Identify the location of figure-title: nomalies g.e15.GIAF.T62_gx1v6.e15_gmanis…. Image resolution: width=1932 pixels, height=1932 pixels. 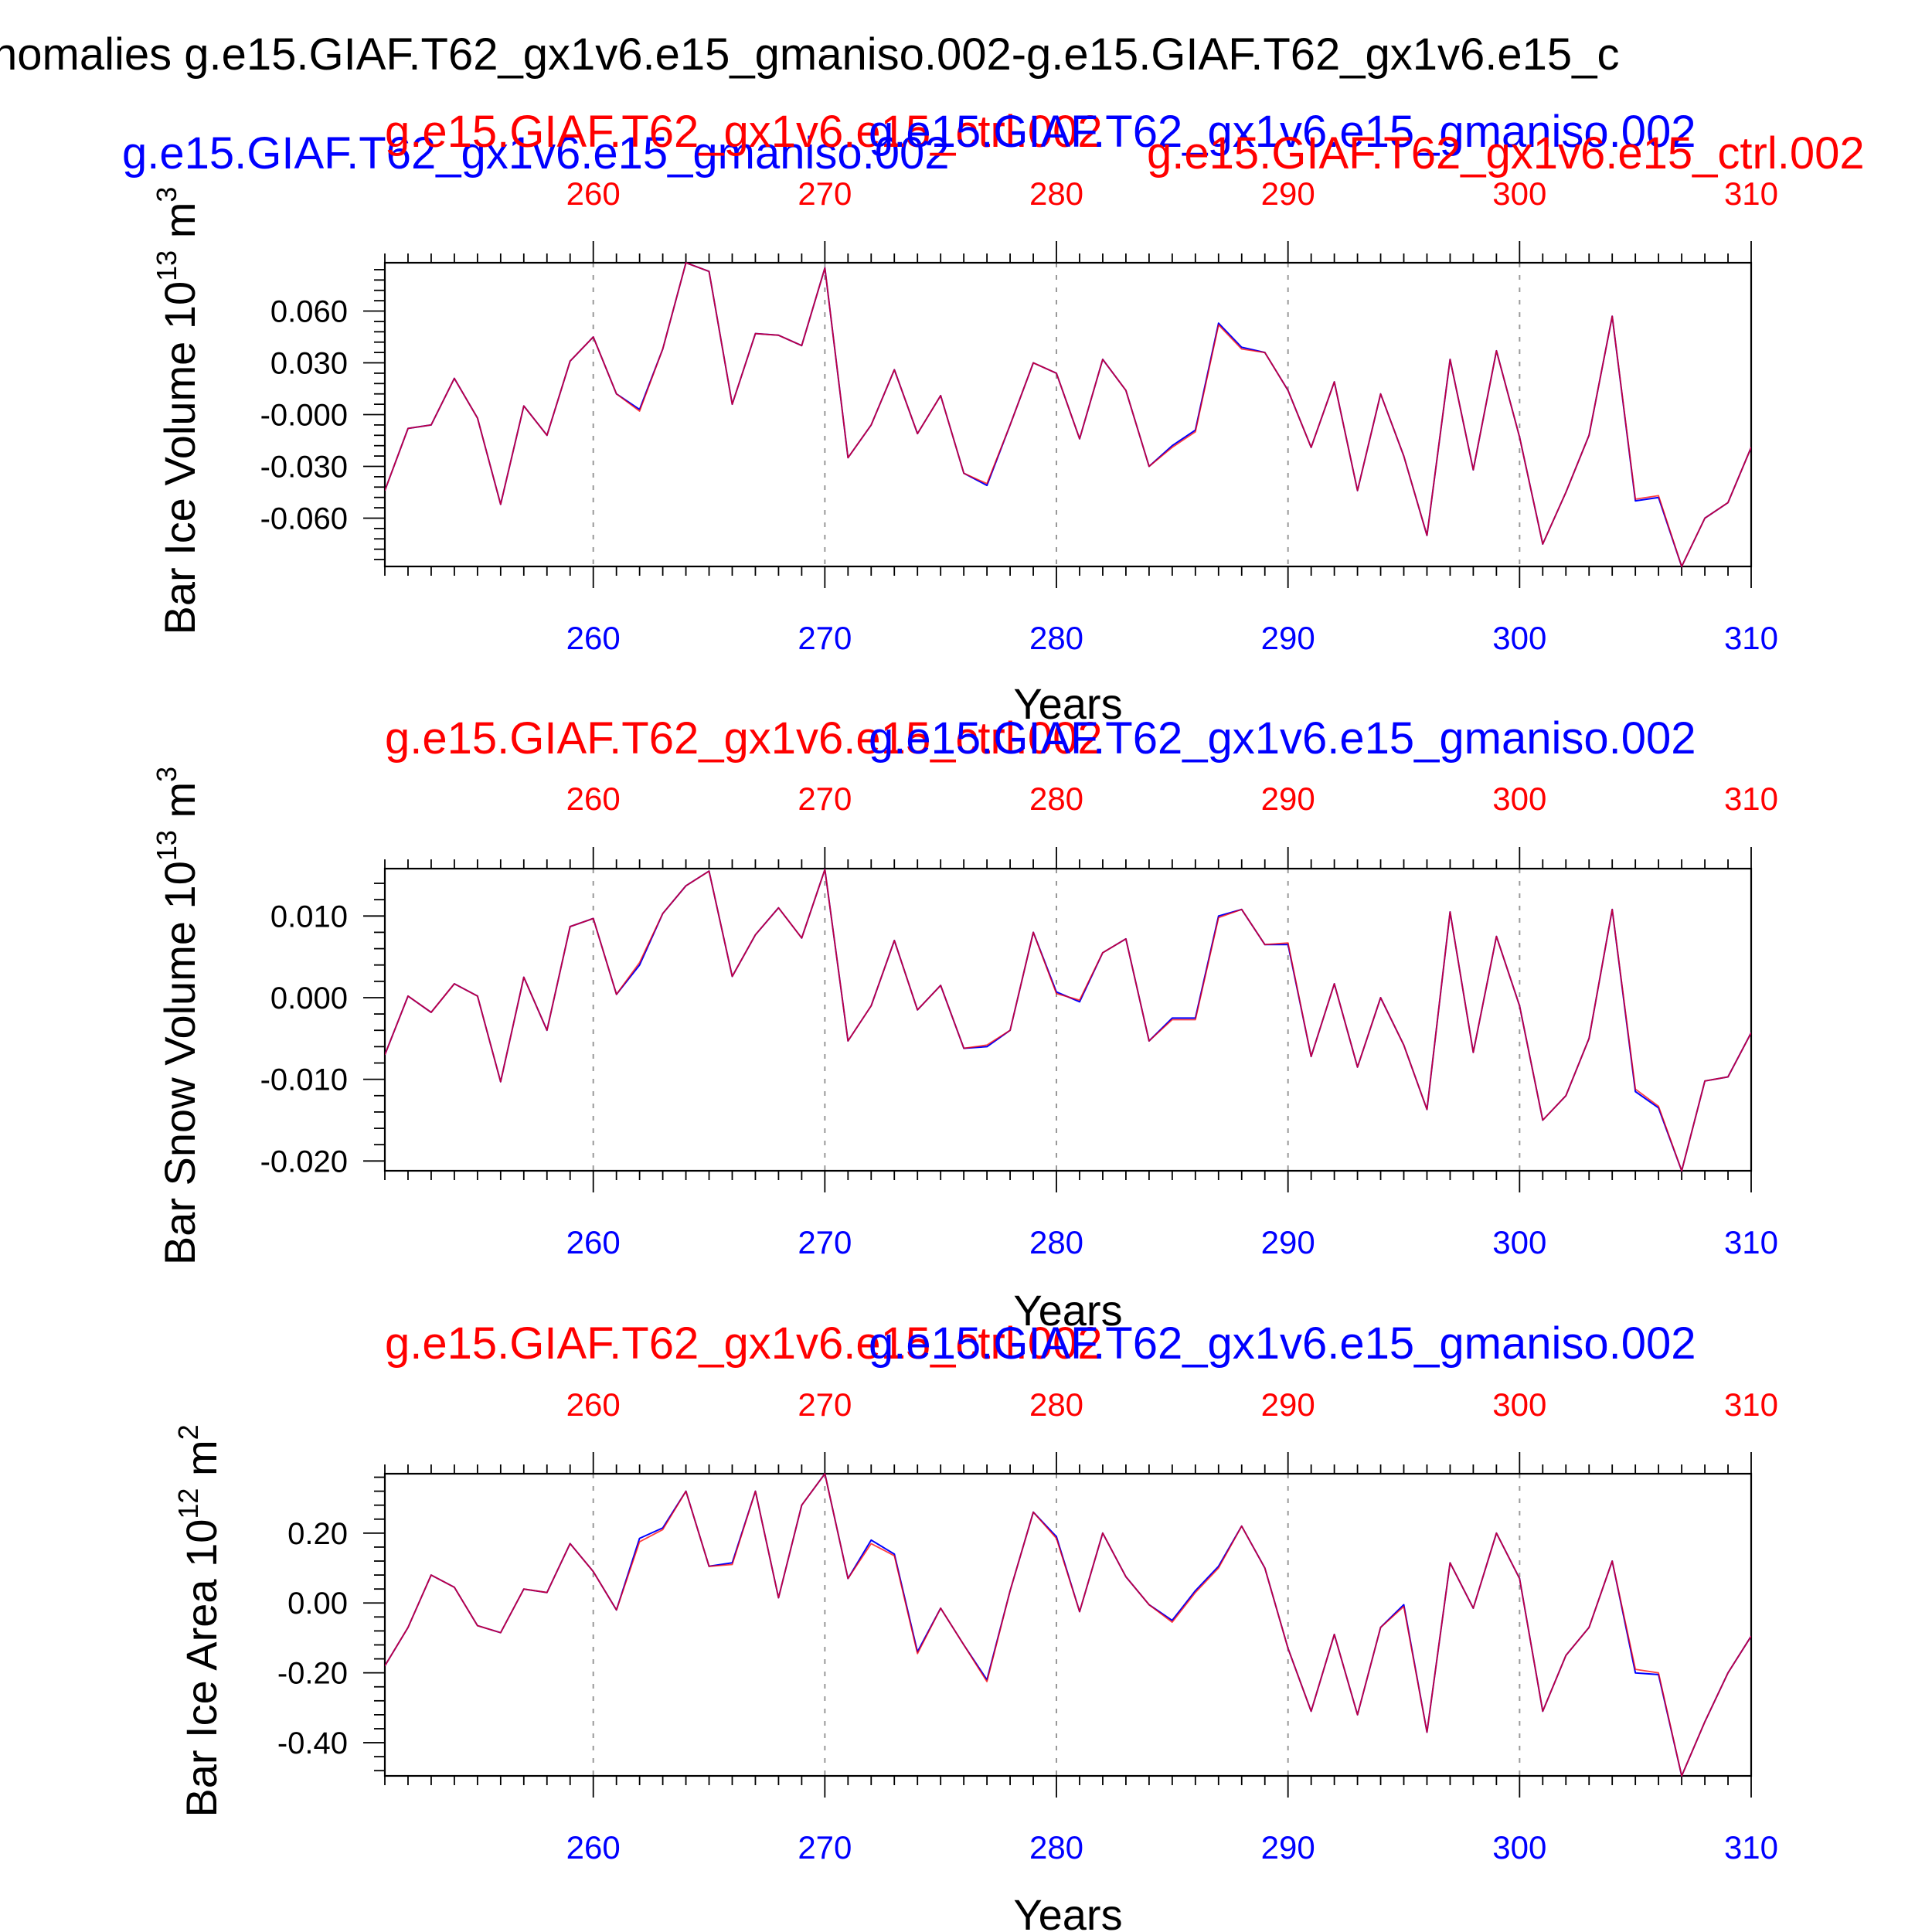
(809, 54).